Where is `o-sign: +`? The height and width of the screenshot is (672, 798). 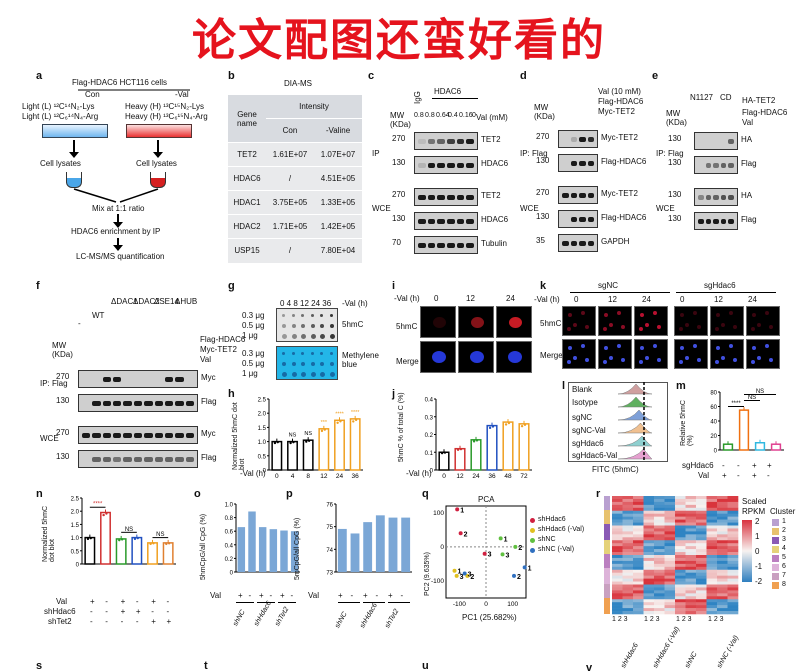 o-sign: + is located at coordinates (282, 595).